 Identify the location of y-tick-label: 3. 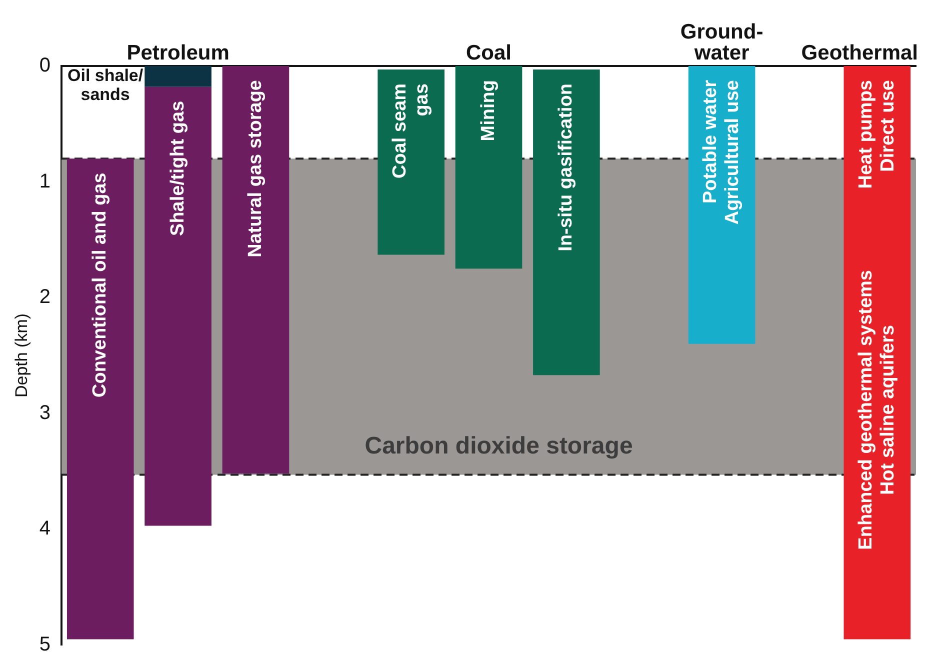
(45, 413).